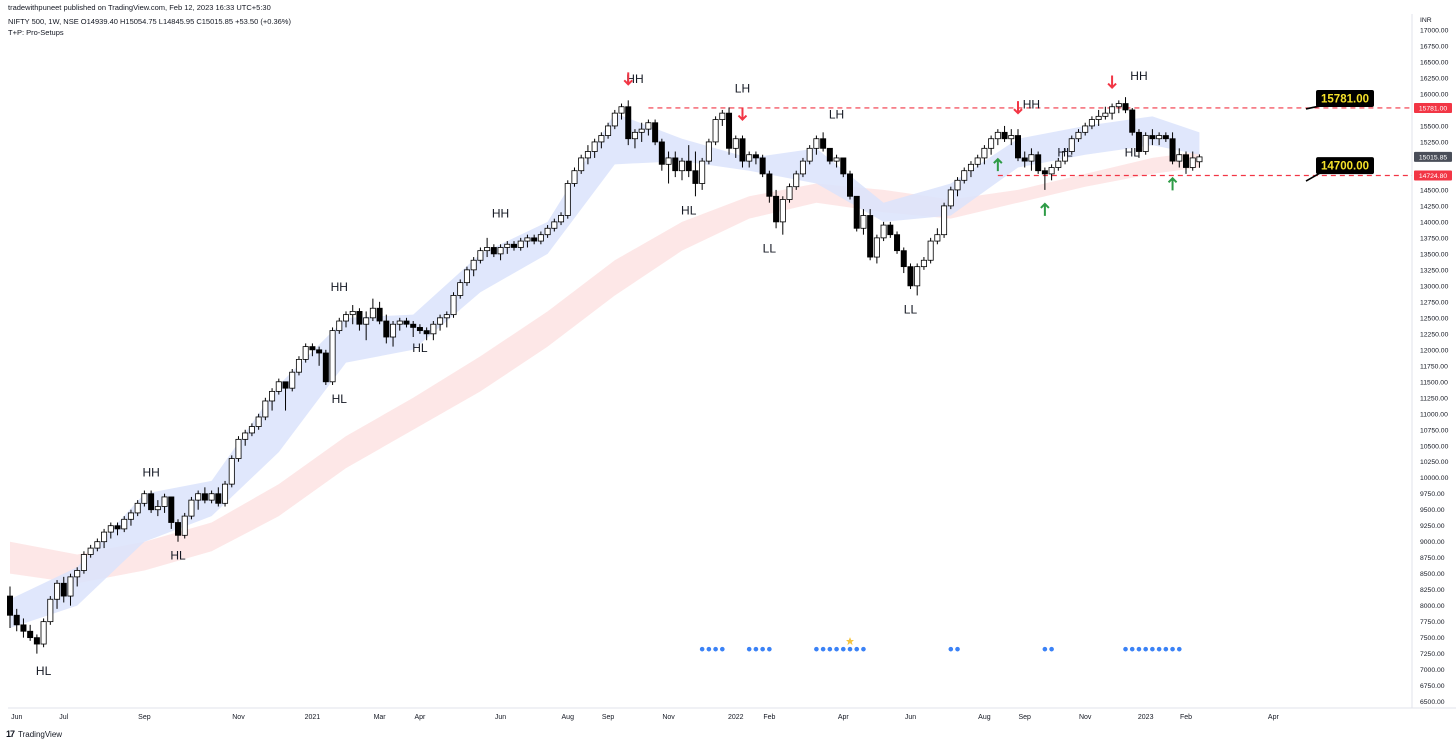  Describe the element at coordinates (63, 717) in the screenshot. I see `x-tick-label: Jul` at that location.